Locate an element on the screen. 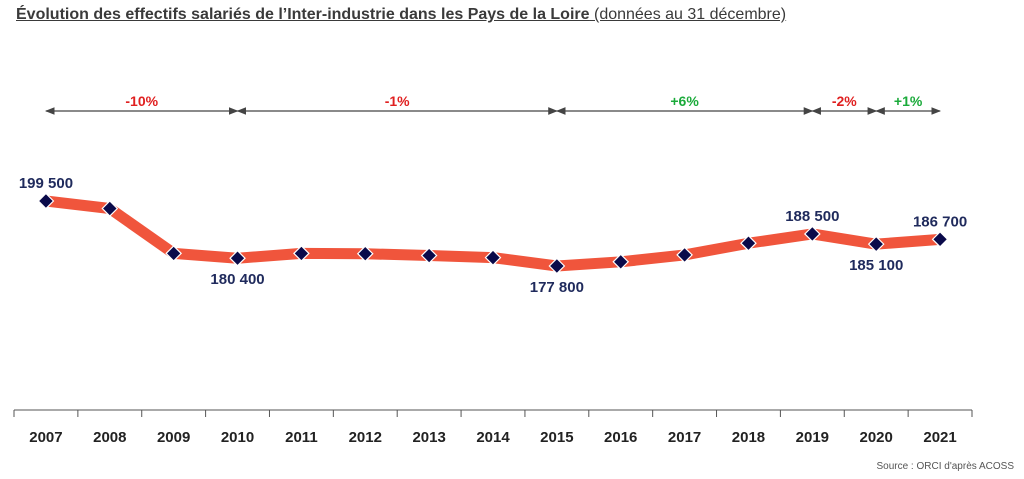 The height and width of the screenshot is (479, 1024). data-point-2018 is located at coordinates (748, 243).